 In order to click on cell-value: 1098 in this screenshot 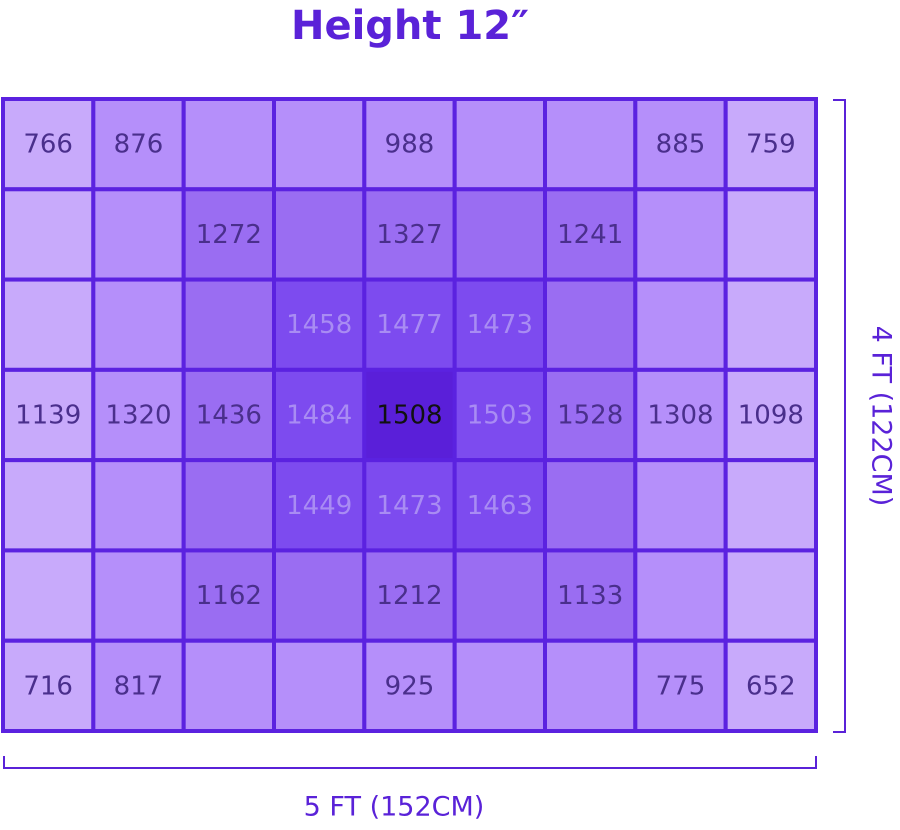, I will do `click(771, 416)`.